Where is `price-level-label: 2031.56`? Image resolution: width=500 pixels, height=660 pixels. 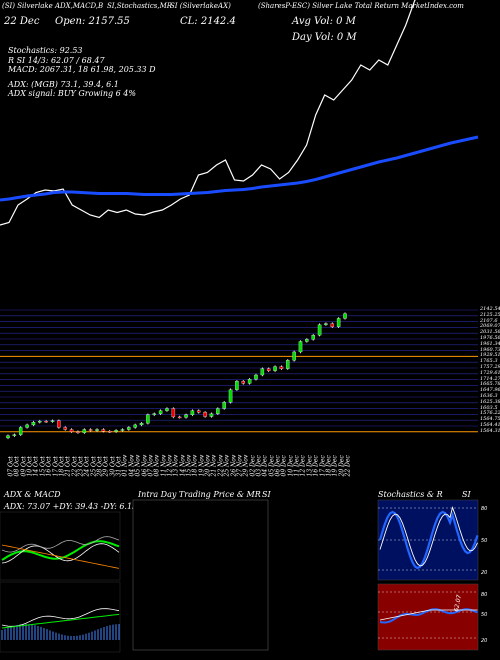
price-level-label: 2031.56 is located at coordinates (490, 332).